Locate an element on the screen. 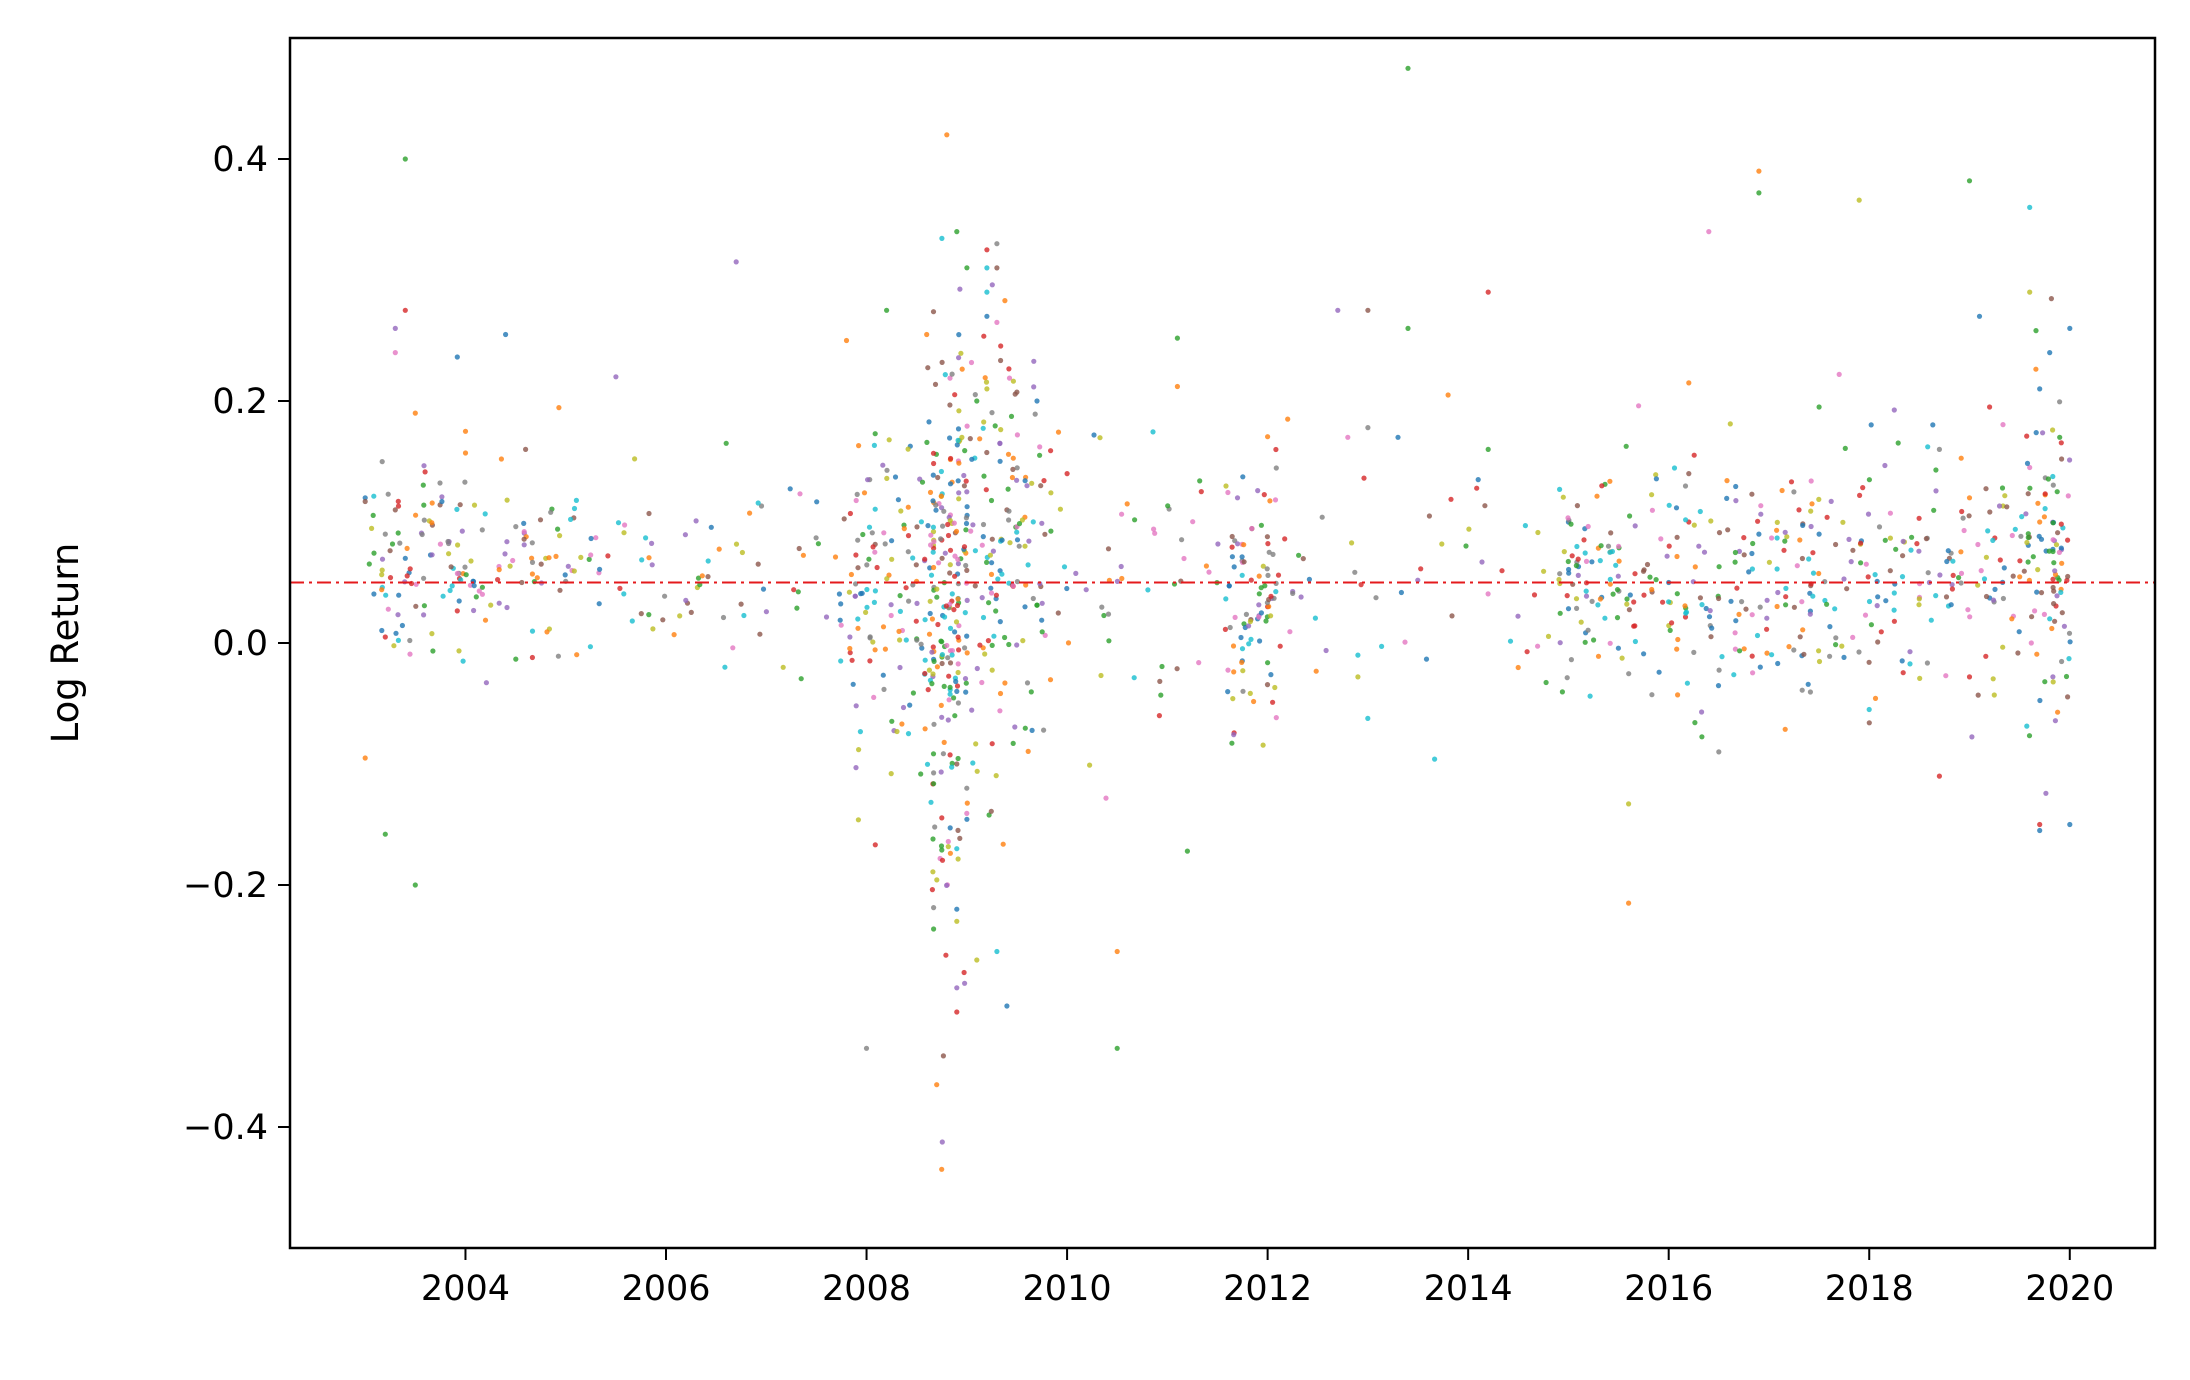 This screenshot has width=2190, height=1380. x-tick-label: 2014 is located at coordinates (1468, 1289).